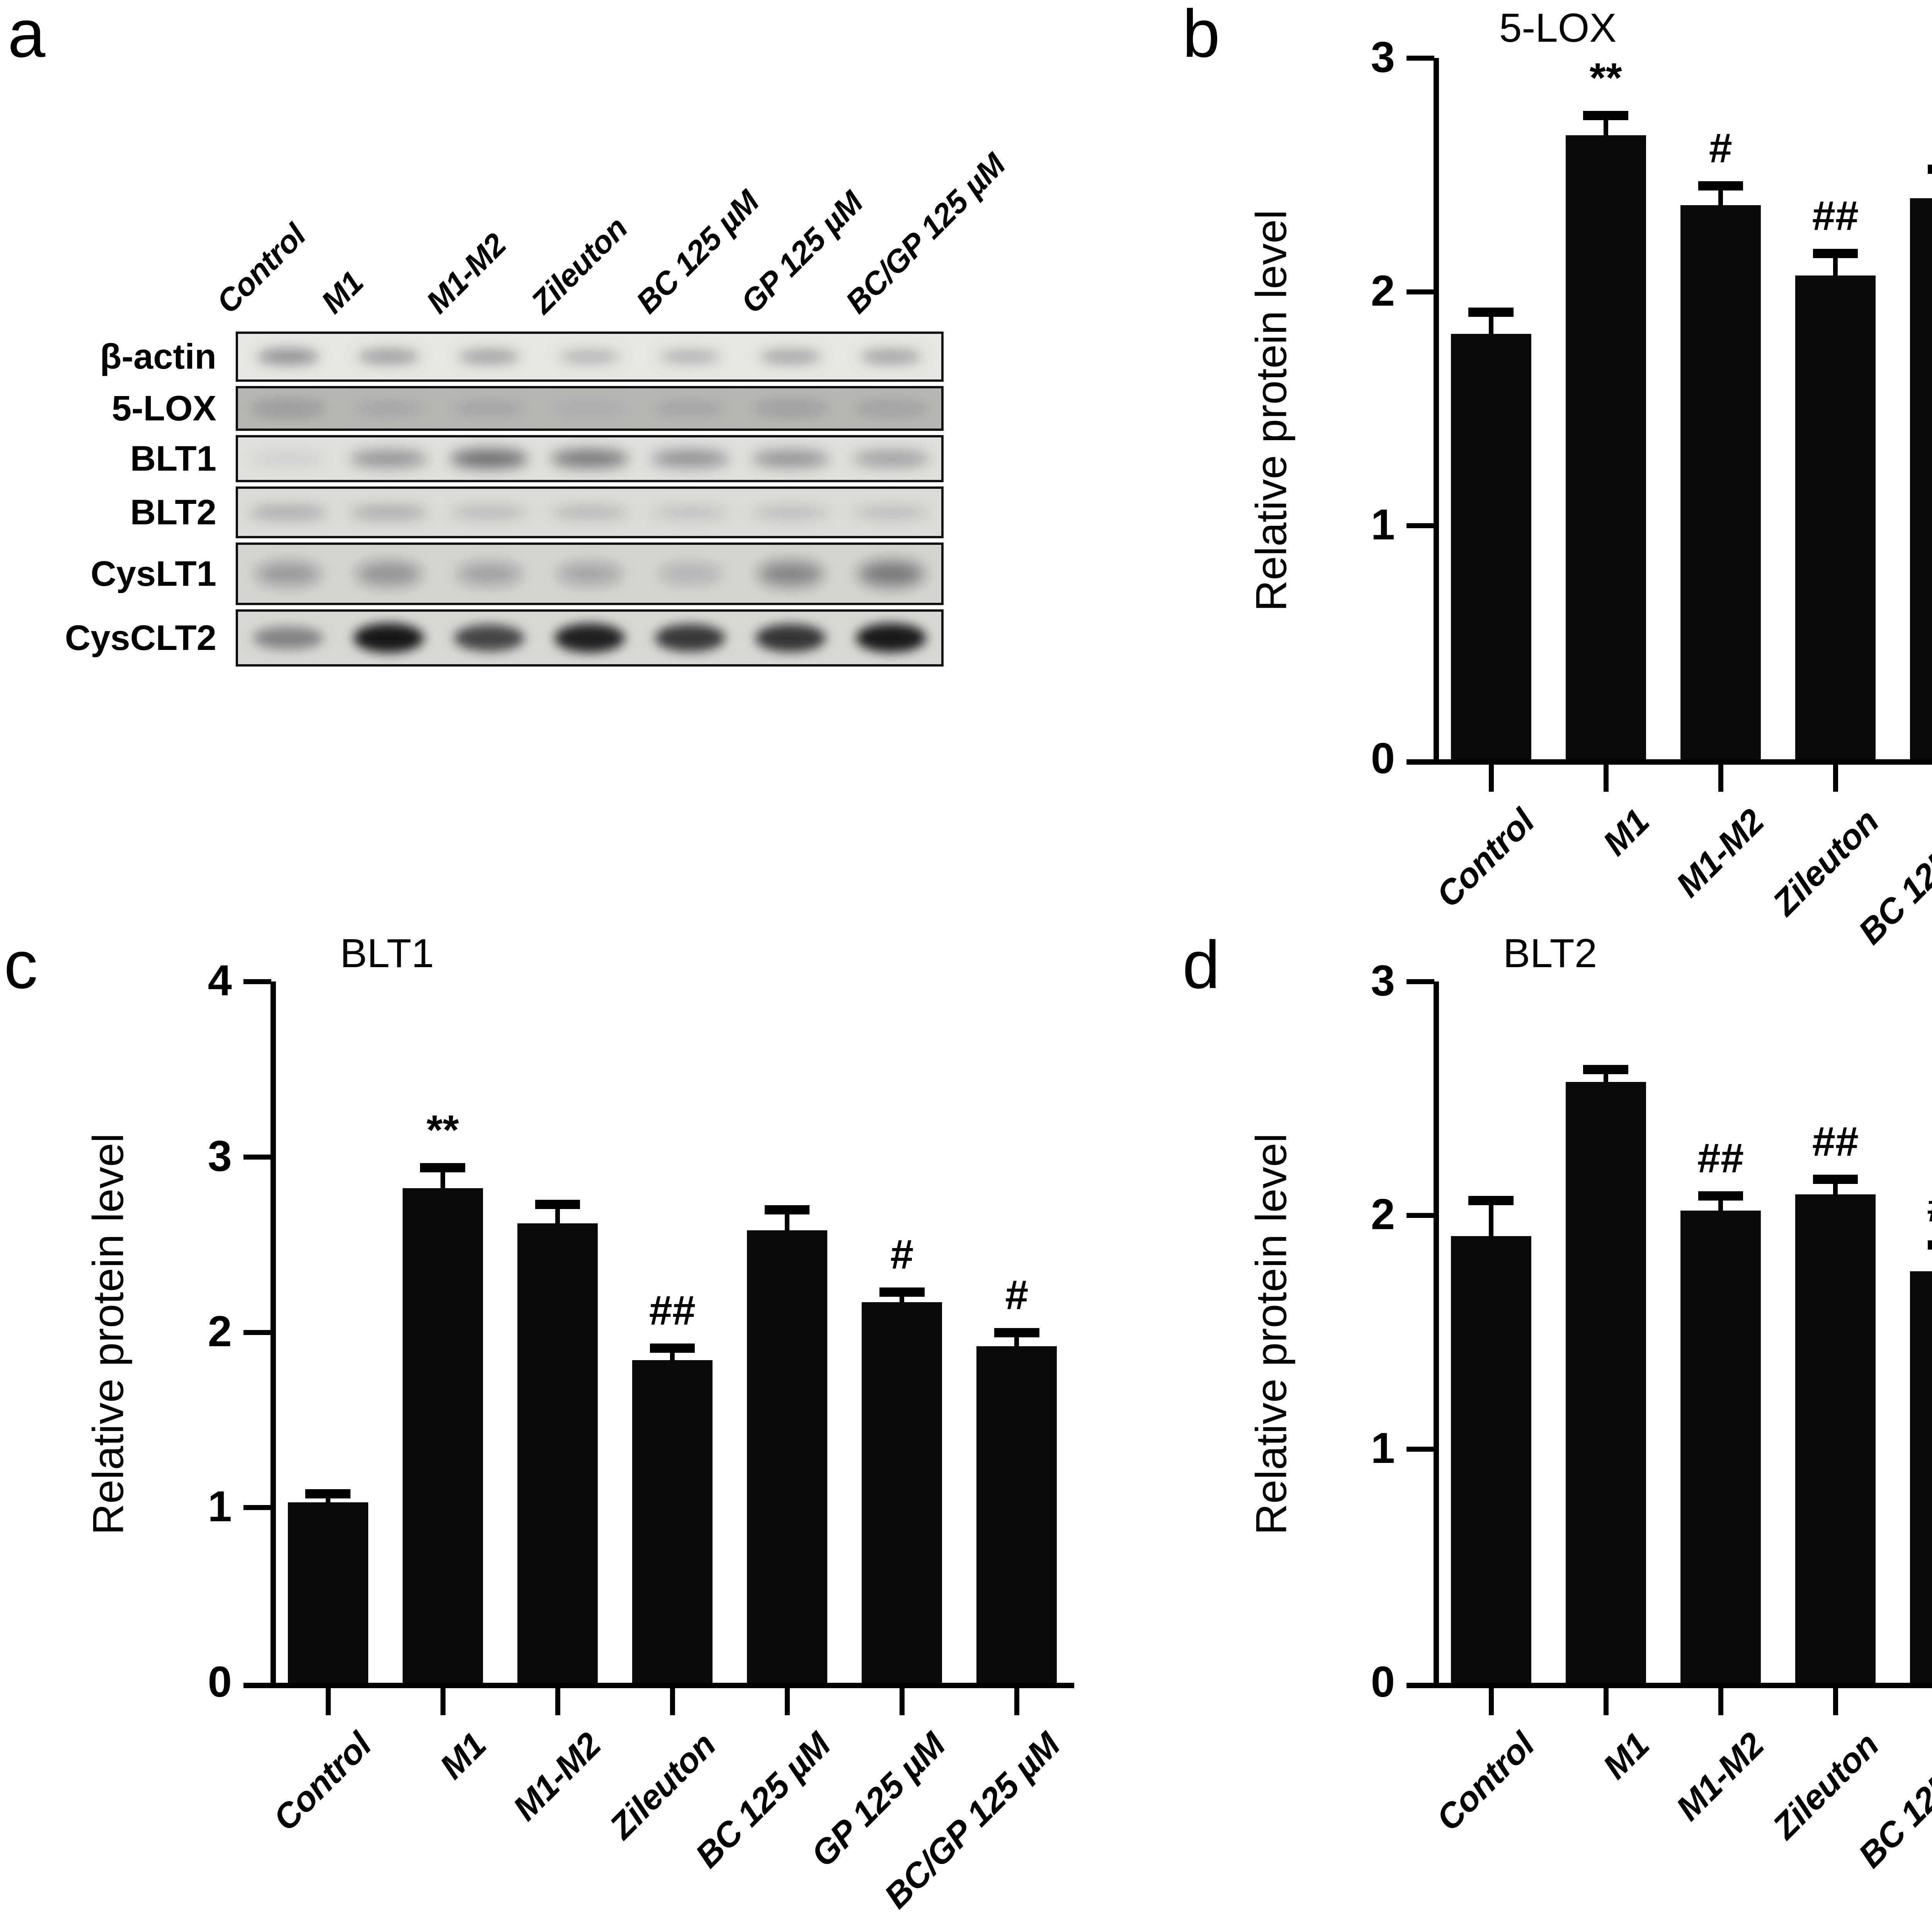  Describe the element at coordinates (466, 273) in the screenshot. I see `blot-lane-label: M1-M2` at that location.